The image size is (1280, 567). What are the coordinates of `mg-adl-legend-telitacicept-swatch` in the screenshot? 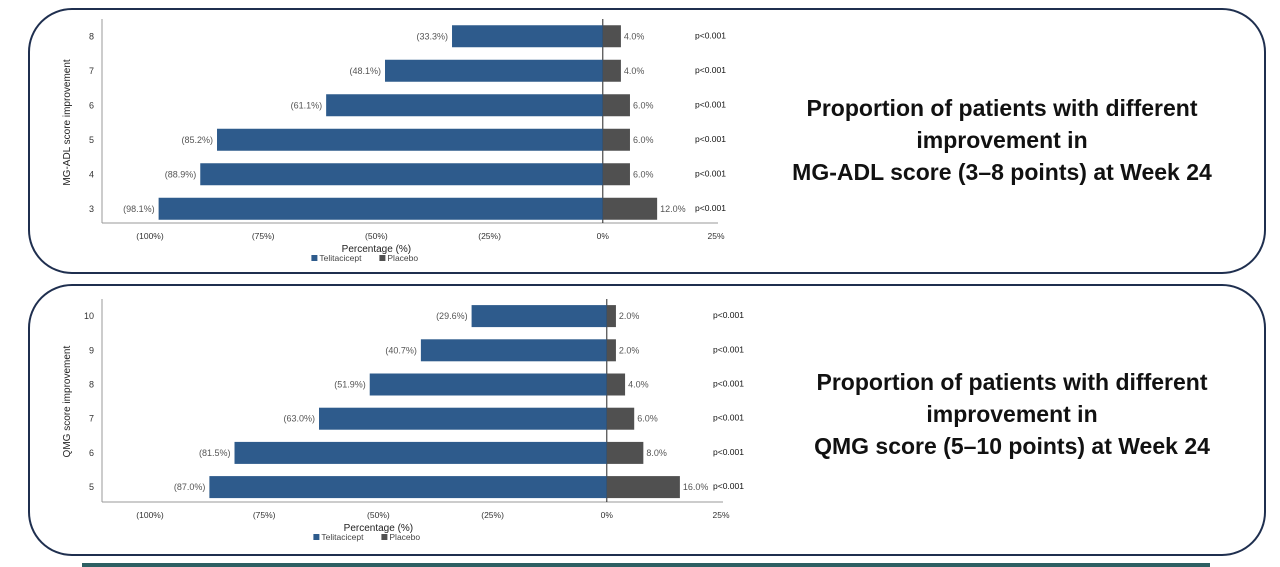 It's located at (314, 258).